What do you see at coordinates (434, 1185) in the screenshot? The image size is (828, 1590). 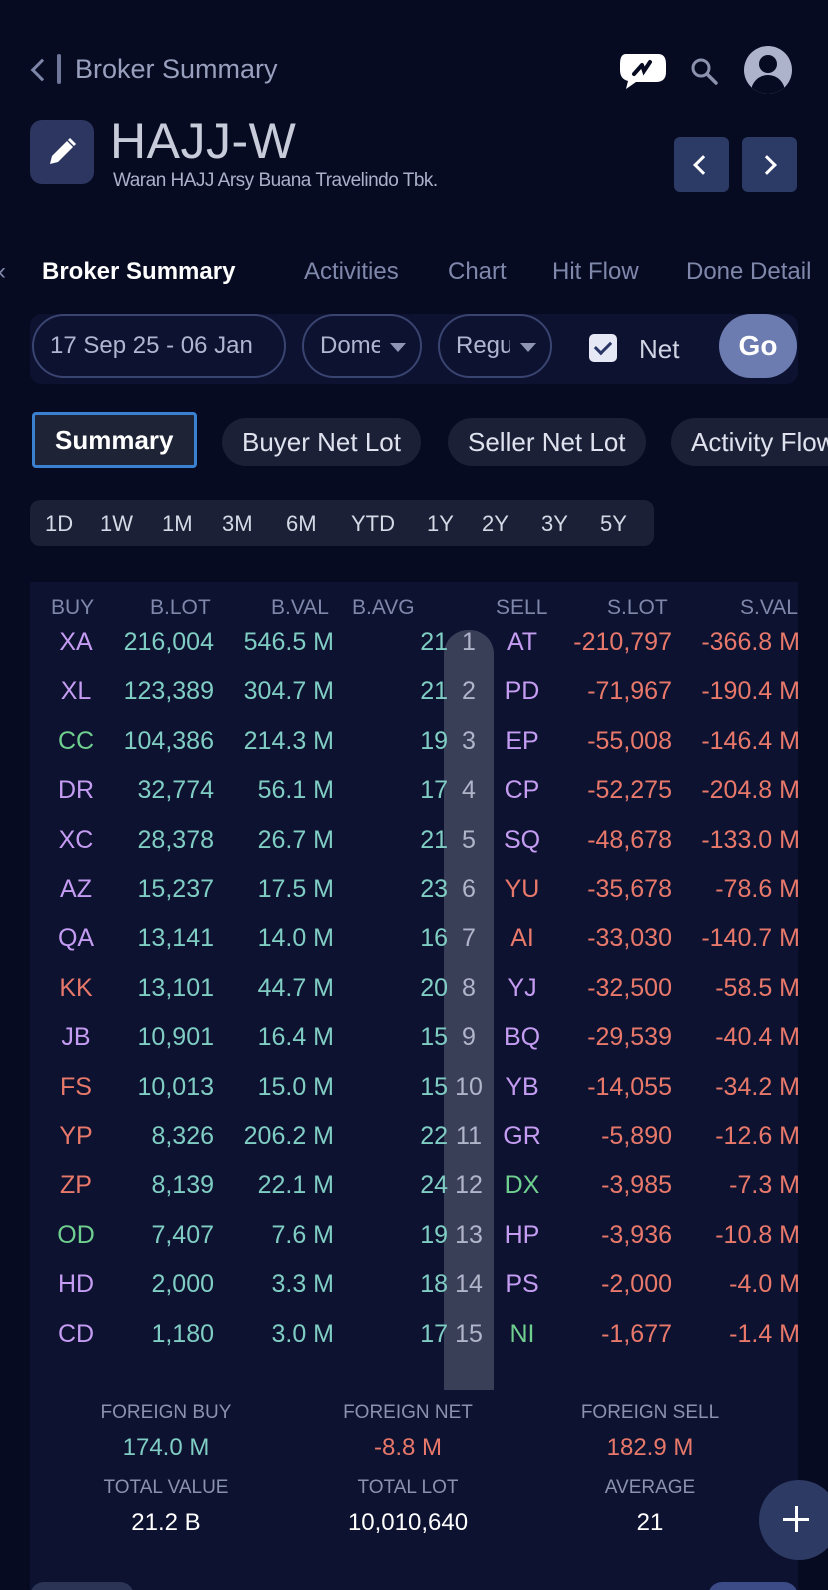 I see `buy-average: 24` at bounding box center [434, 1185].